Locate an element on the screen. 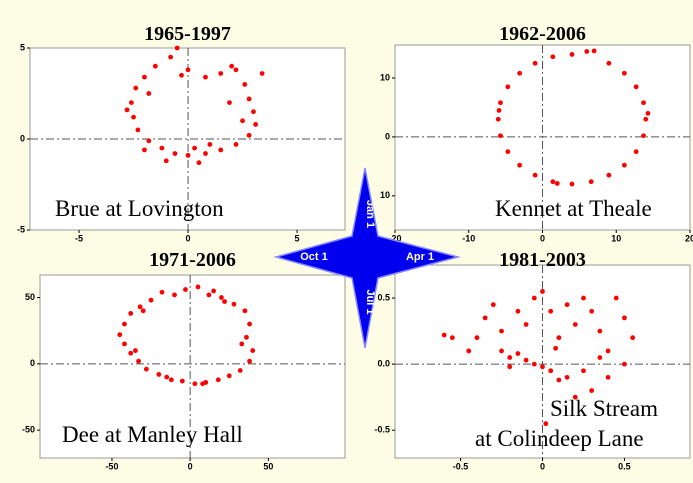 Image resolution: width=693 pixels, height=483 pixels. x-tick-label: -5 is located at coordinates (79, 238).